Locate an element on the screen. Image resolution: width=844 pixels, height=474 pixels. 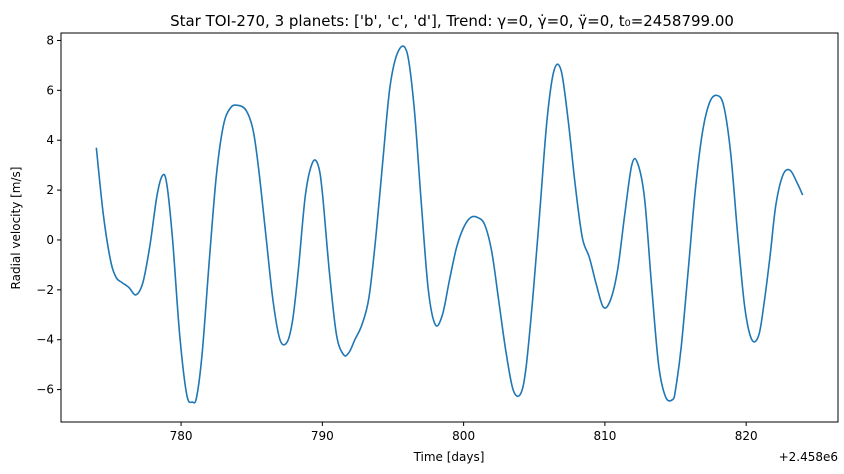
x-tick-label: 800 is located at coordinates (463, 436).